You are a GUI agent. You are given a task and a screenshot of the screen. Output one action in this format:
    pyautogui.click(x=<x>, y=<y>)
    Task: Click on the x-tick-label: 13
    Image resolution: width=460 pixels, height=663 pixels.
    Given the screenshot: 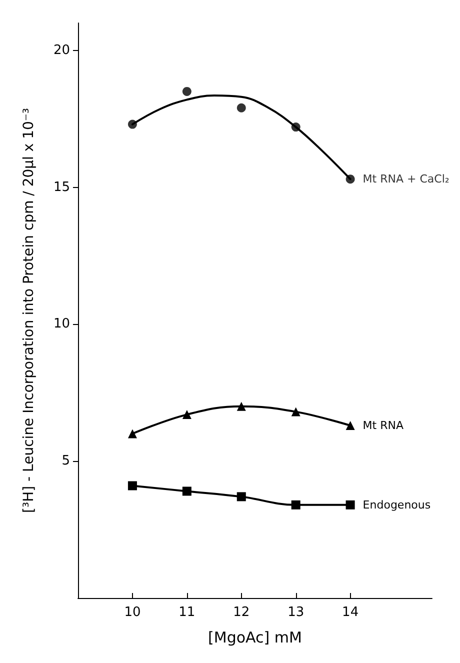 What is the action you would take?
    pyautogui.click(x=296, y=612)
    